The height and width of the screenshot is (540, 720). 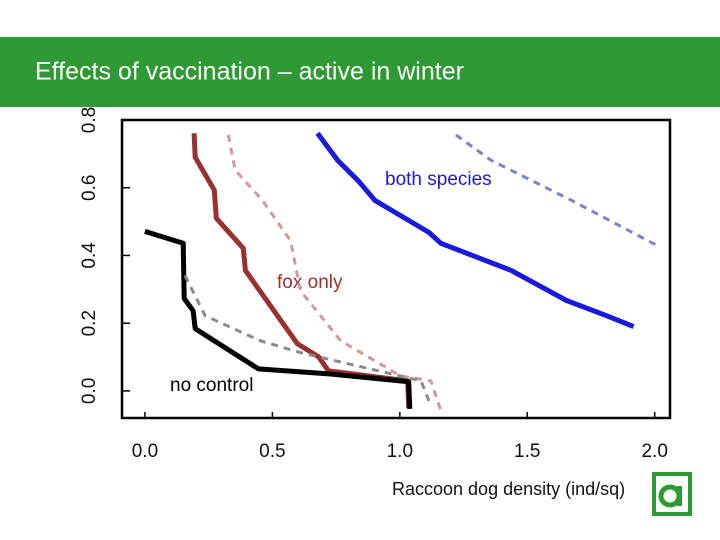 I want to click on x-tick-label: 2.0, so click(x=654, y=451).